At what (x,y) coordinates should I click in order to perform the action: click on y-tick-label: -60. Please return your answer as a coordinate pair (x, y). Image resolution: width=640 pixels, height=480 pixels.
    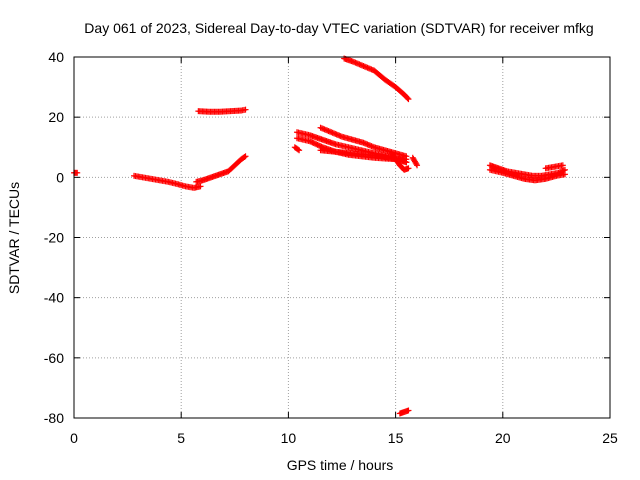
    Looking at the image, I should click on (54, 358).